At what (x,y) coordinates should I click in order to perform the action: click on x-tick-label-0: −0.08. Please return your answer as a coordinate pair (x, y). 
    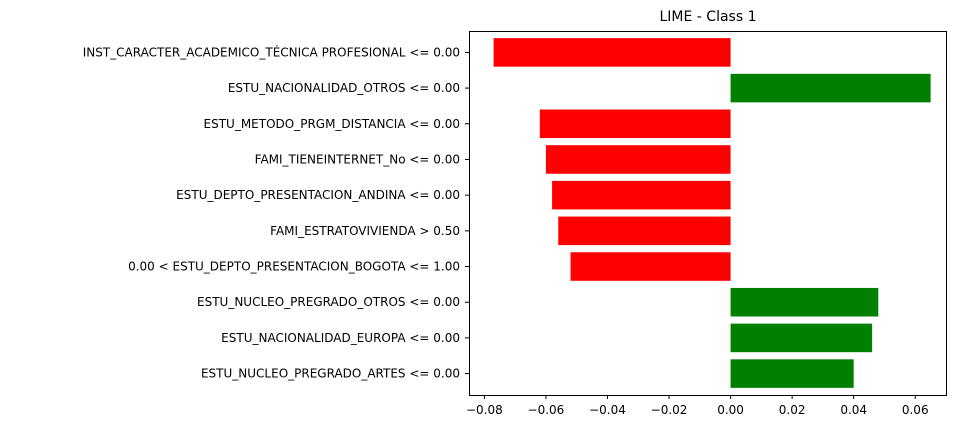
    Looking at the image, I should click on (484, 410).